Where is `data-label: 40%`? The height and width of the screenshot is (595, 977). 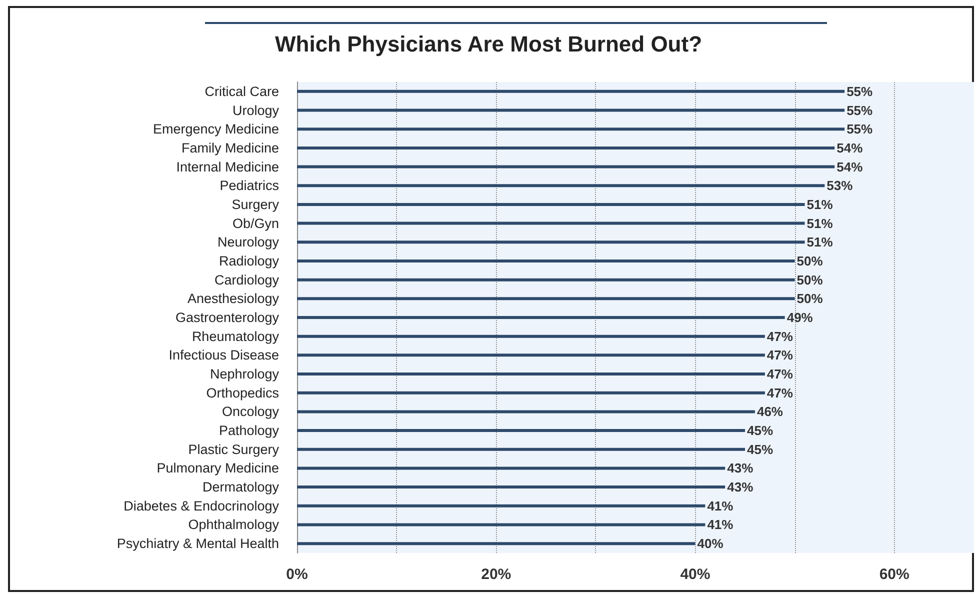
data-label: 40% is located at coordinates (710, 544).